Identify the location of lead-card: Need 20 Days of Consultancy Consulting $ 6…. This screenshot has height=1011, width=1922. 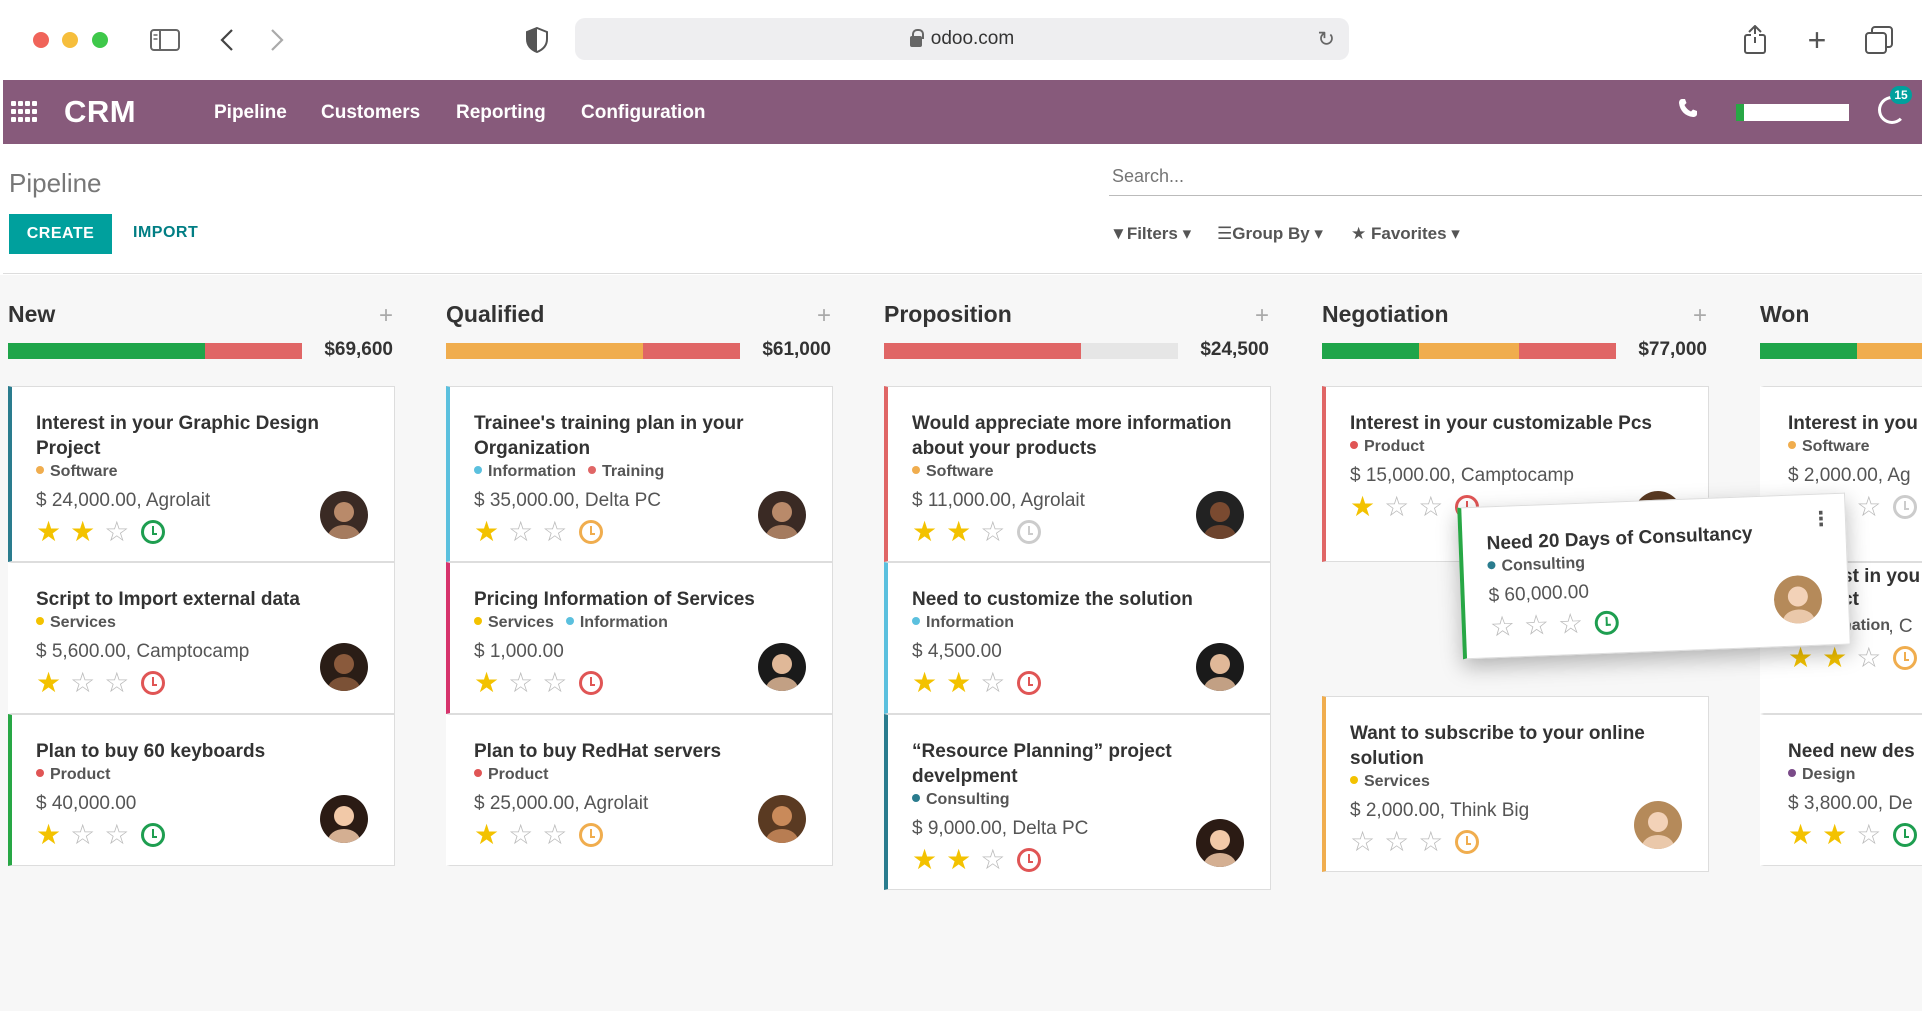
(1654, 576).